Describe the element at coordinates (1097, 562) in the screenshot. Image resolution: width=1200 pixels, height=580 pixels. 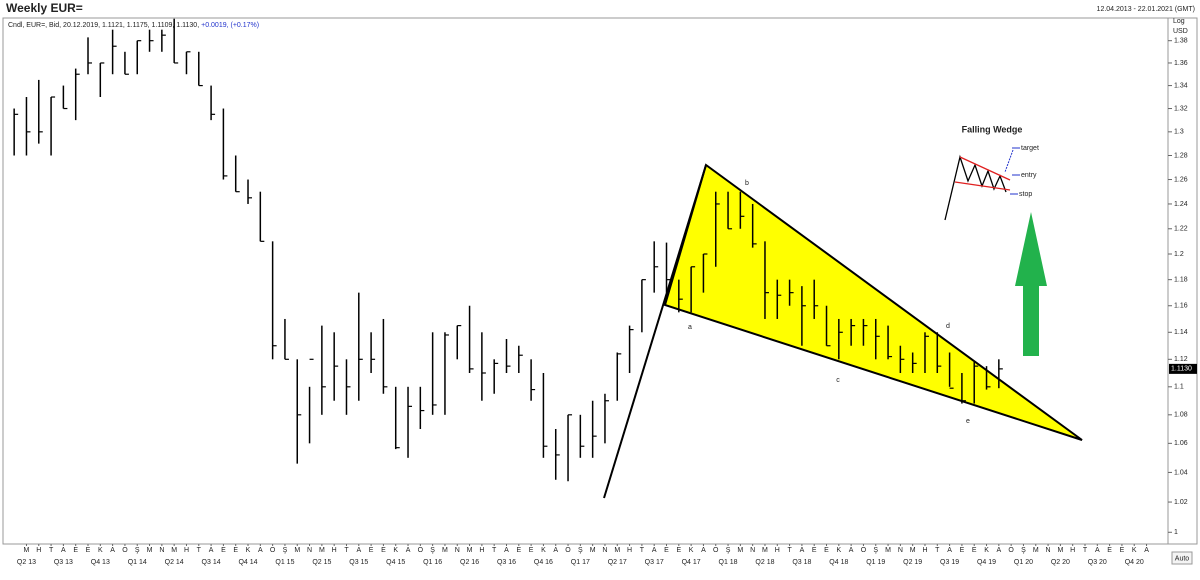
I see `quarter-label: Q3 20` at that location.